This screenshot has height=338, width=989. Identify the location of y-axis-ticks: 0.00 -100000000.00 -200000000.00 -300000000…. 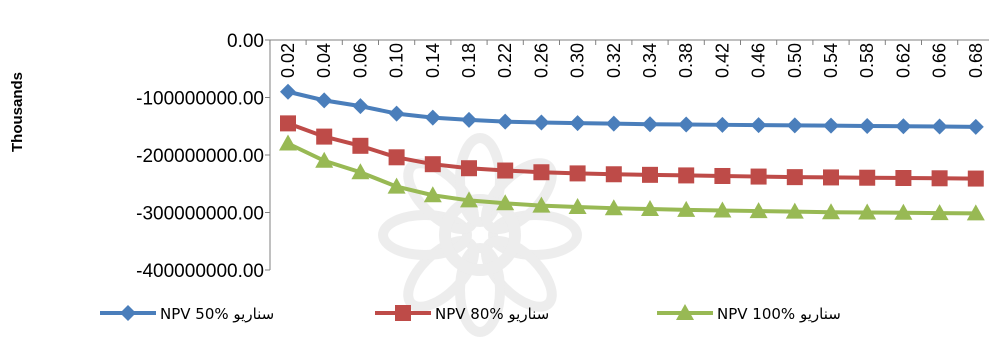
(203, 156).